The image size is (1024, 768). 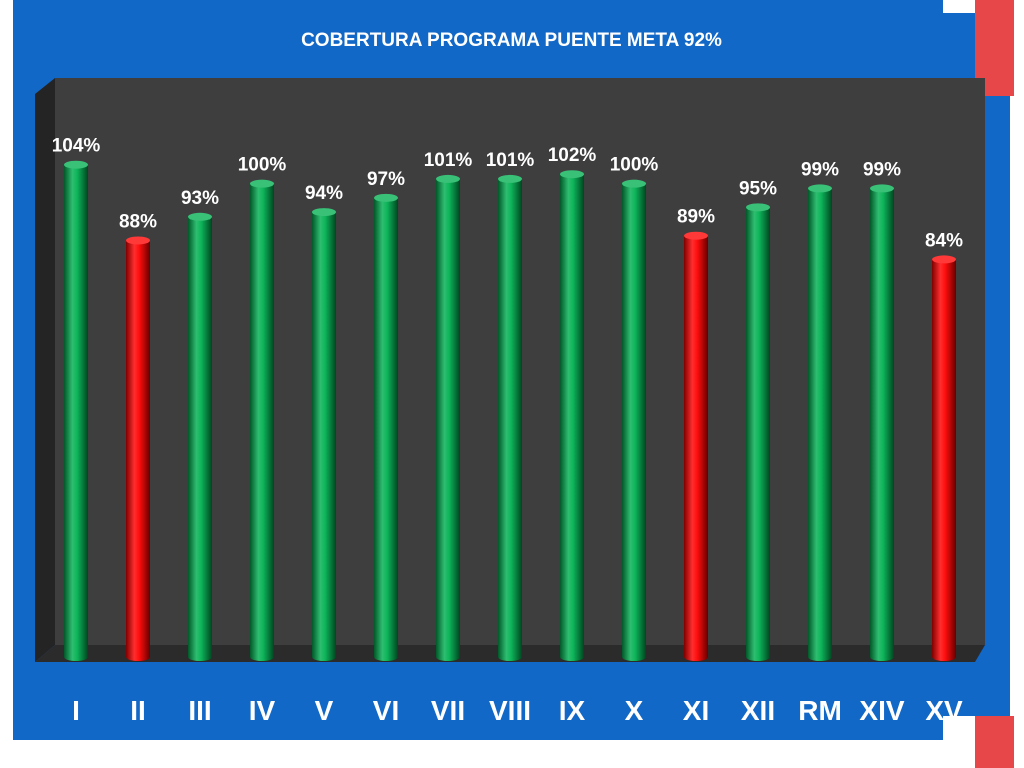 I want to click on bar-V, so click(x=324, y=434).